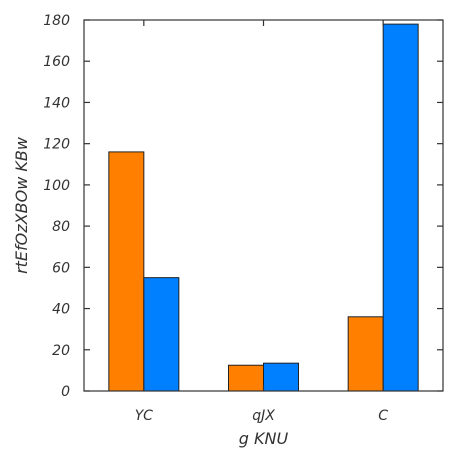 This screenshot has width=462, height=462. Describe the element at coordinates (56, 145) in the screenshot. I see `y-tick-label-120: 120` at that location.